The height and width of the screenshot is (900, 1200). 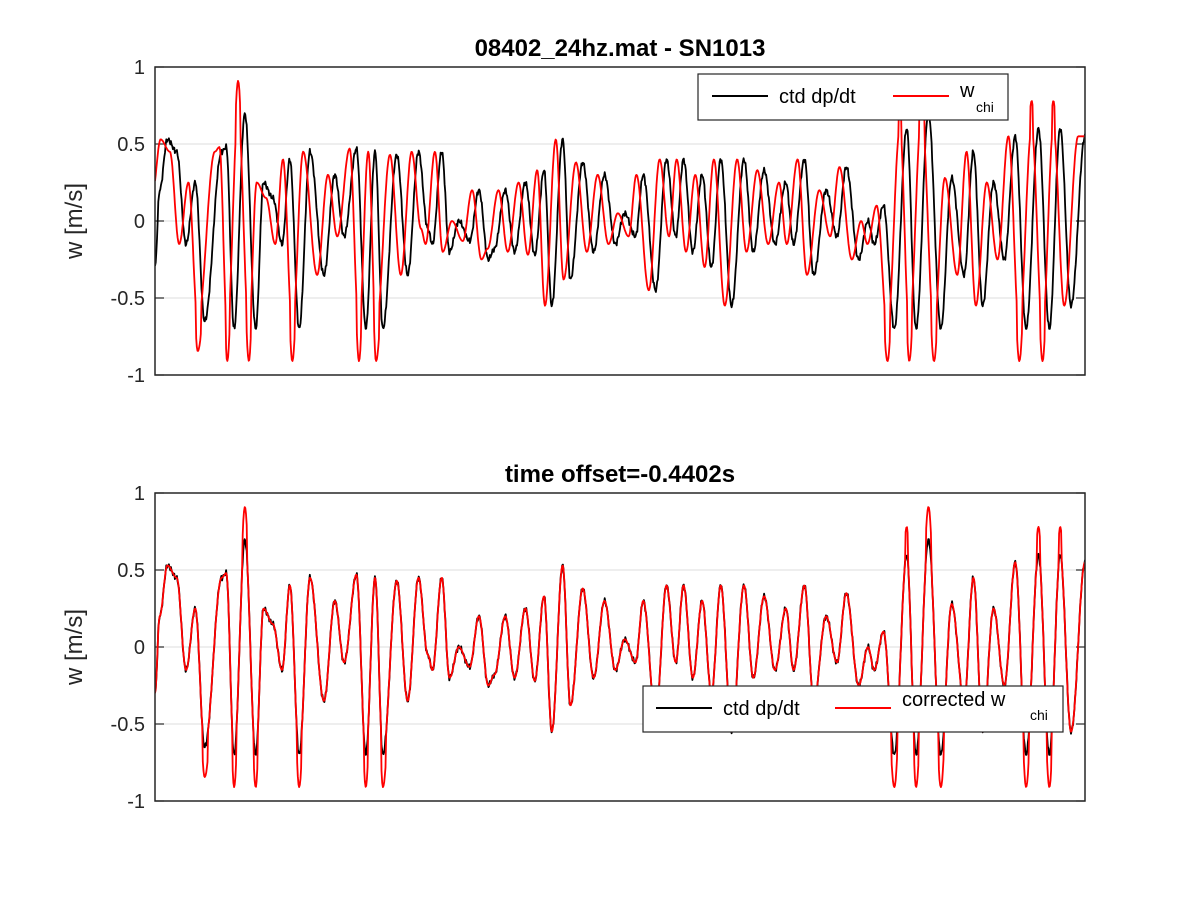 I want to click on top-y-tick-label: -0.5, so click(x=128, y=299).